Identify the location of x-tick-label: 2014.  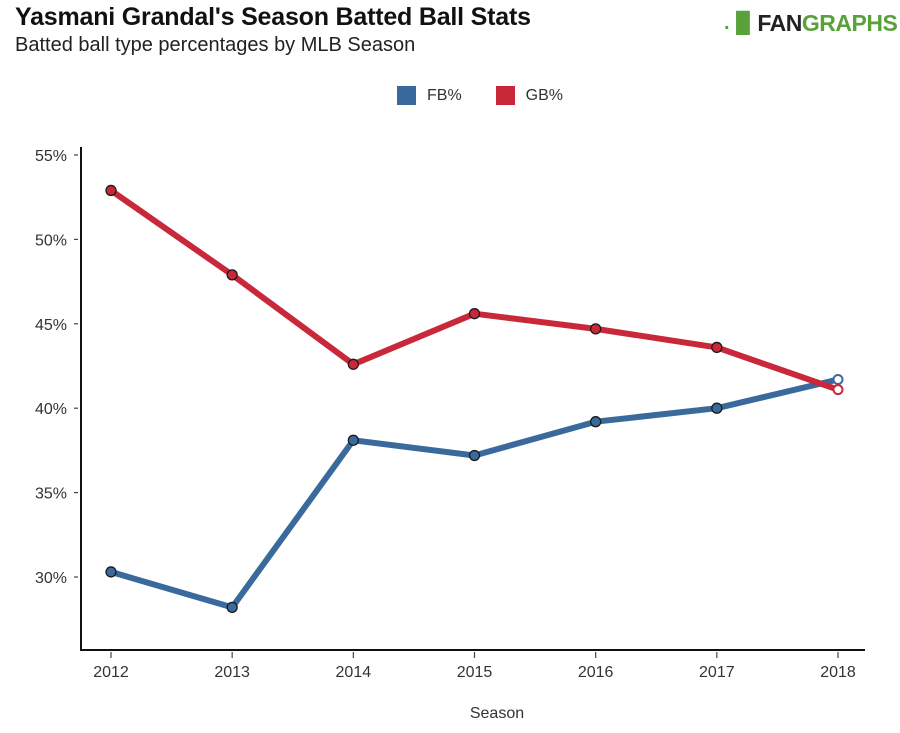
(354, 672).